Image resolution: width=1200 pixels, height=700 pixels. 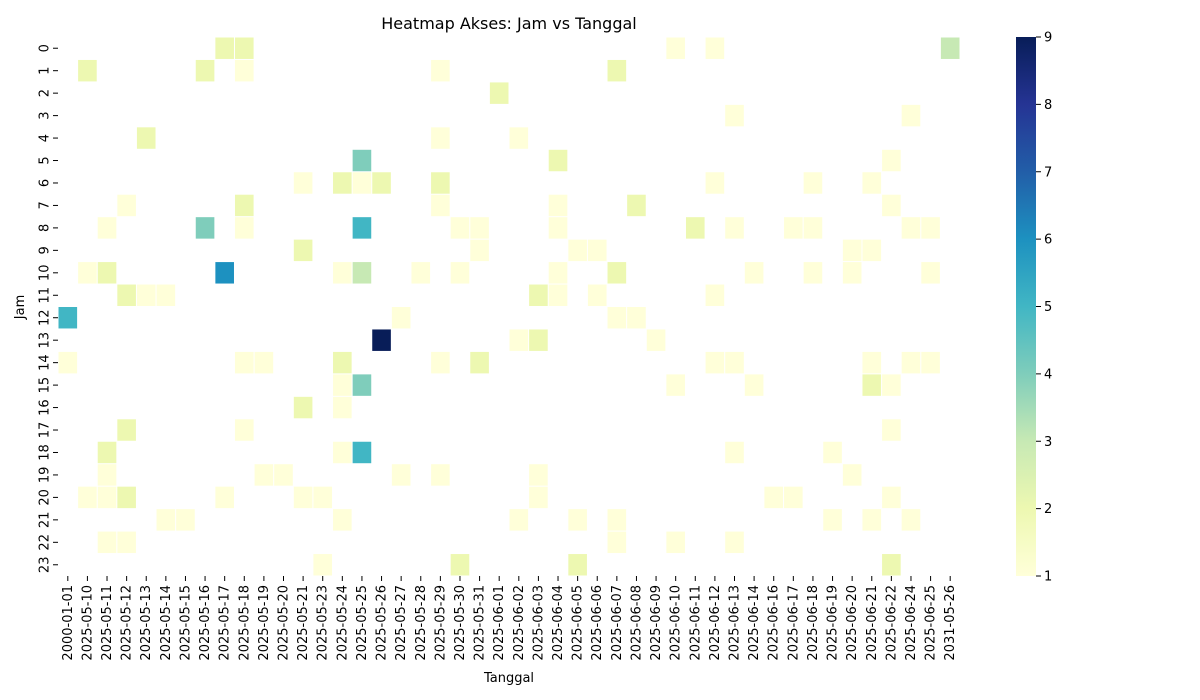 I want to click on x-tick-label: 2025-05-20, so click(x=284, y=623).